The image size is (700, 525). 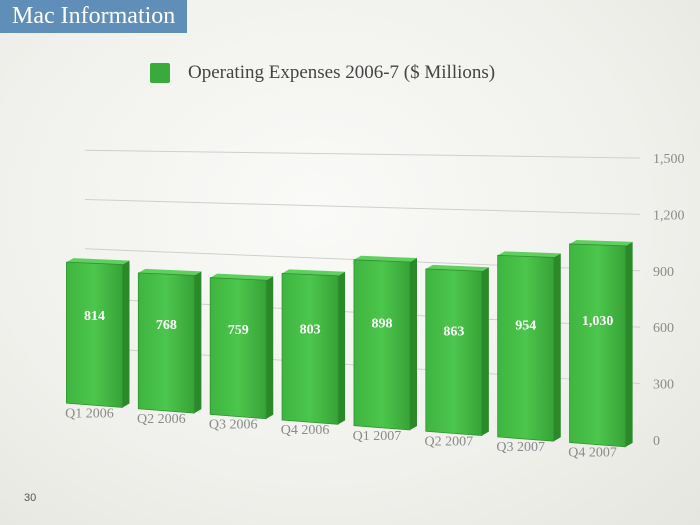 What do you see at coordinates (663, 272) in the screenshot?
I see `y-tick-label: 900` at bounding box center [663, 272].